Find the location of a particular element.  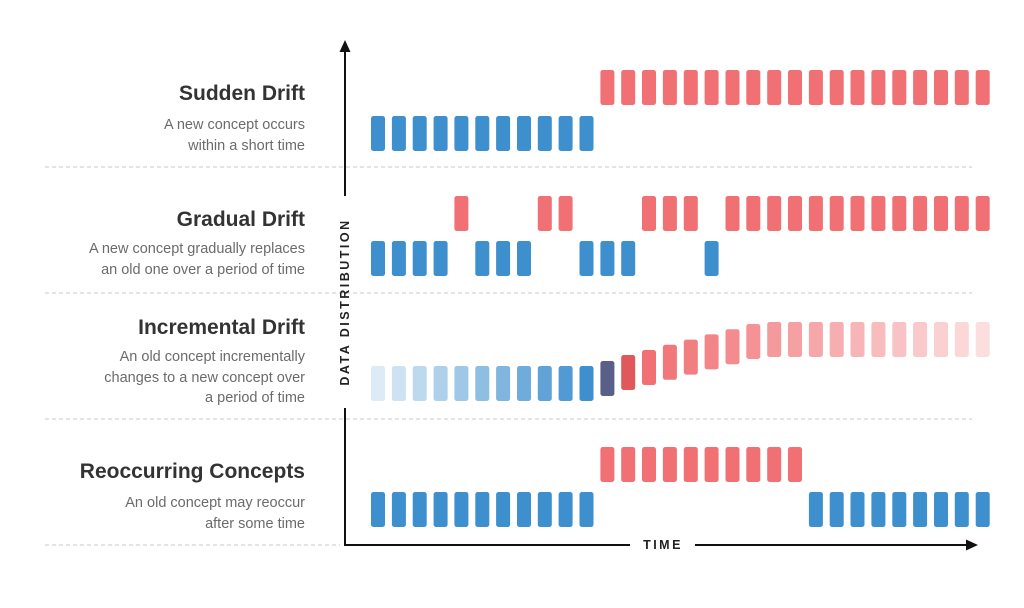

description-line: An old concept incrementally is located at coordinates (212, 357).